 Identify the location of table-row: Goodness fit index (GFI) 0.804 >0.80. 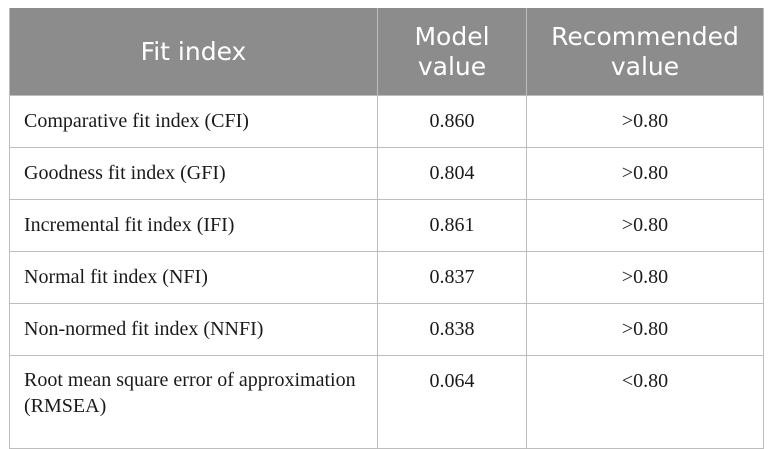
(386, 173).